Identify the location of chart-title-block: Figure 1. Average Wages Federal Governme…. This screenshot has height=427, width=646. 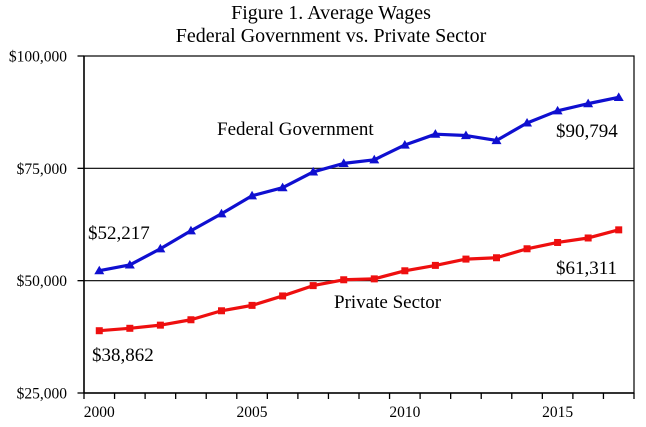
(327, 25).